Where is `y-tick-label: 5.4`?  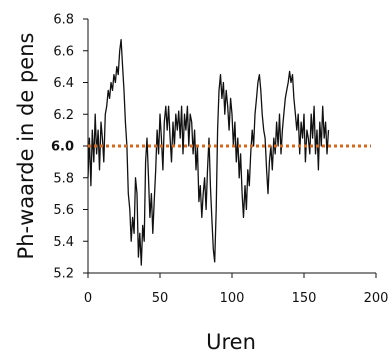 y-tick-label: 5.4 is located at coordinates (63, 242).